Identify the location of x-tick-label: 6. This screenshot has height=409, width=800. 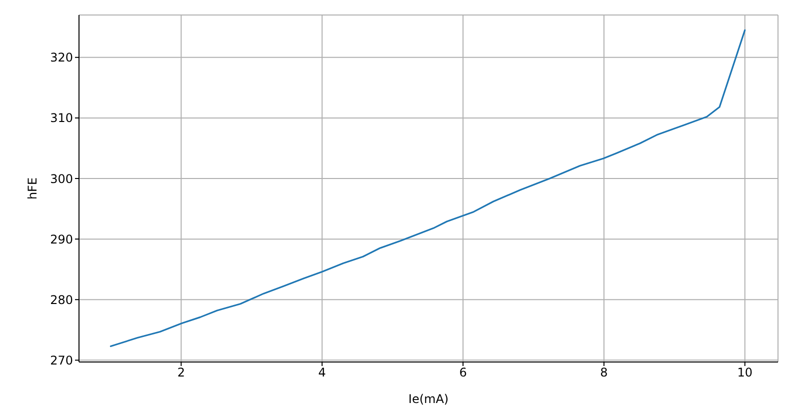
(463, 373).